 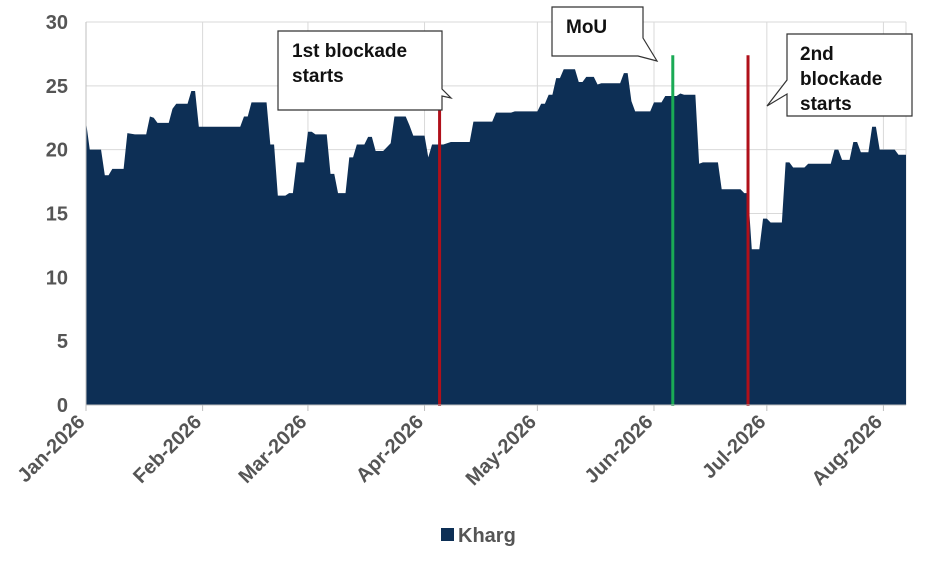 I want to click on x-tick-label-1: Feb-2026, so click(x=167, y=449).